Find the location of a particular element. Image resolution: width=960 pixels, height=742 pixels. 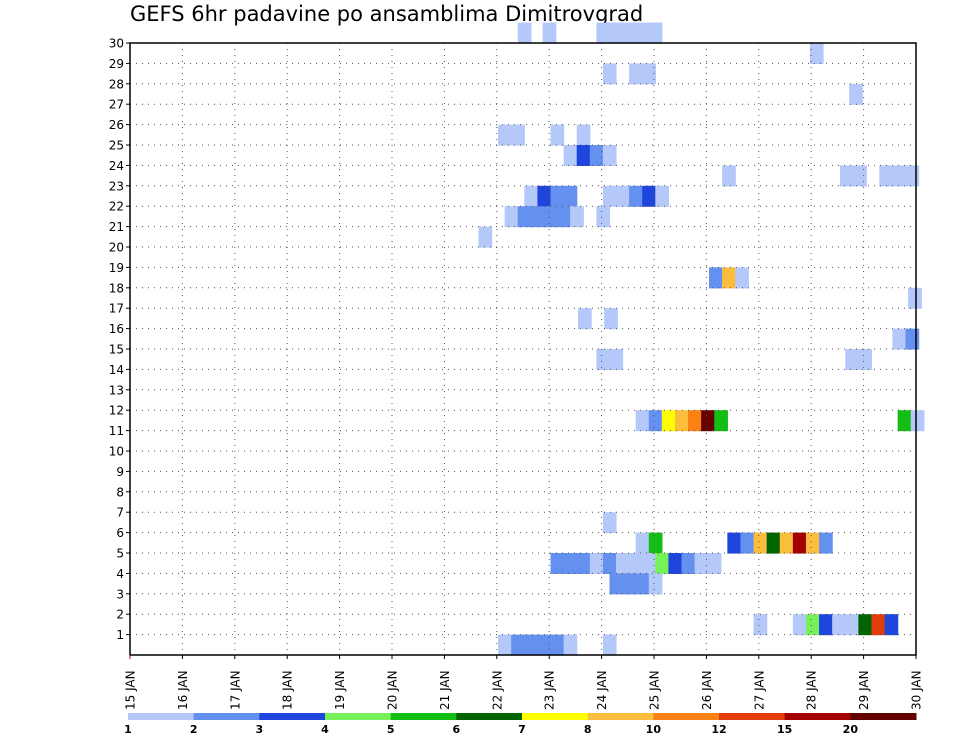

y-tick-label: 26 is located at coordinates (116, 125).